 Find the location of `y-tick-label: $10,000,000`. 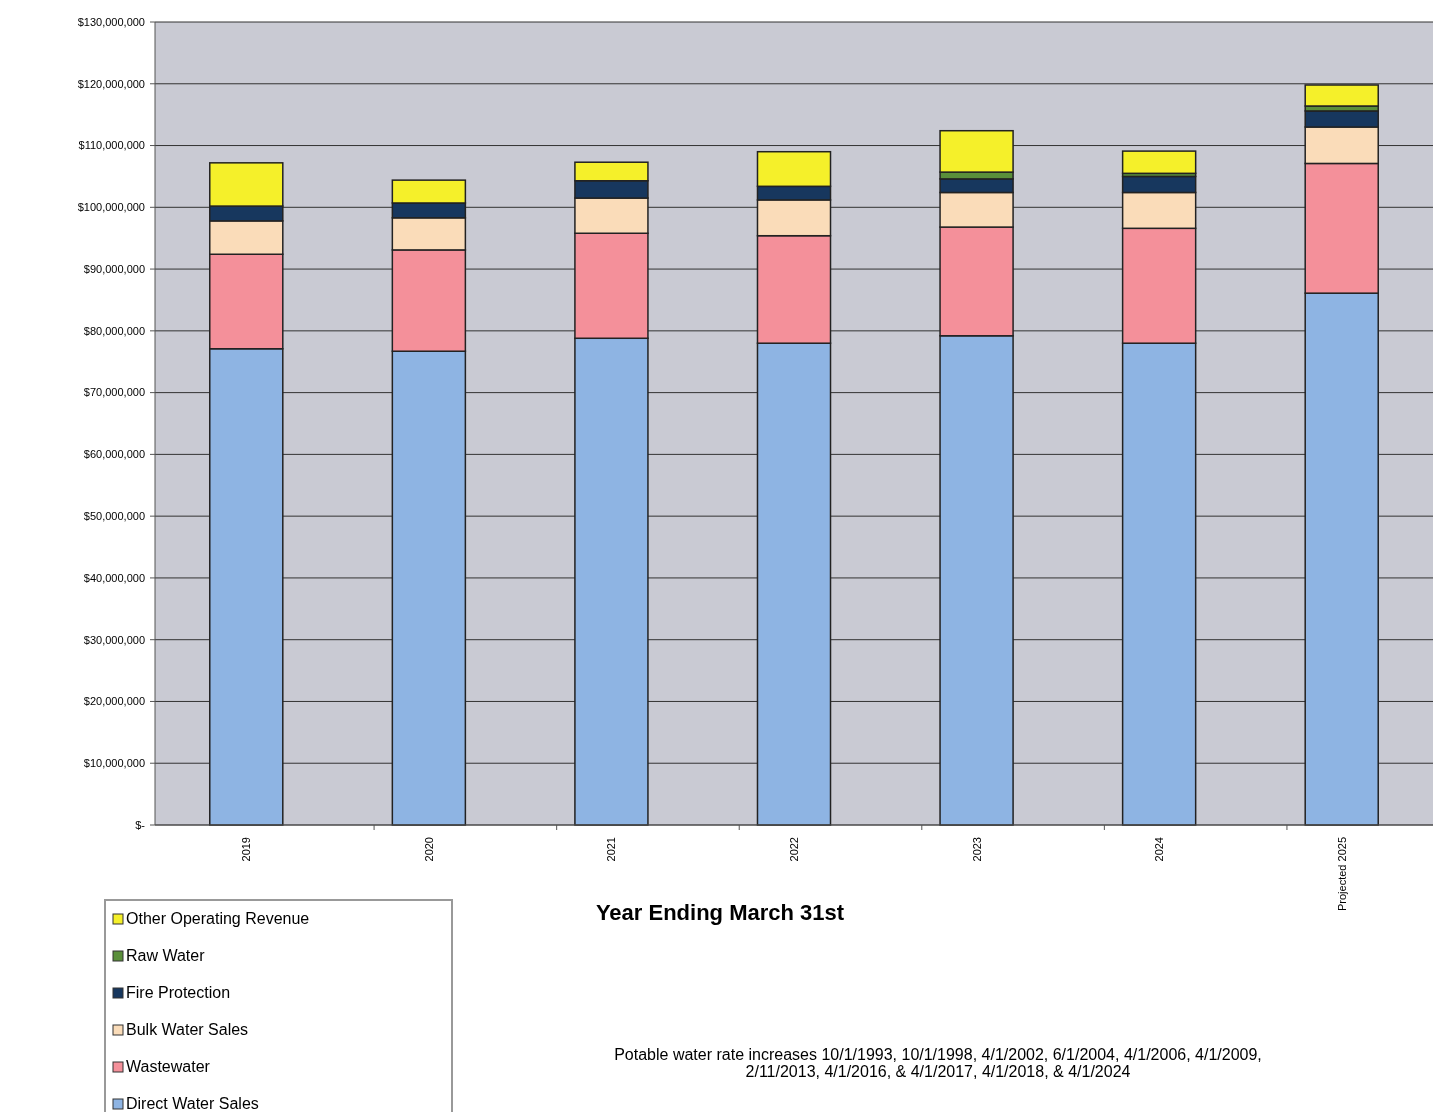

y-tick-label: $10,000,000 is located at coordinates (114, 763).